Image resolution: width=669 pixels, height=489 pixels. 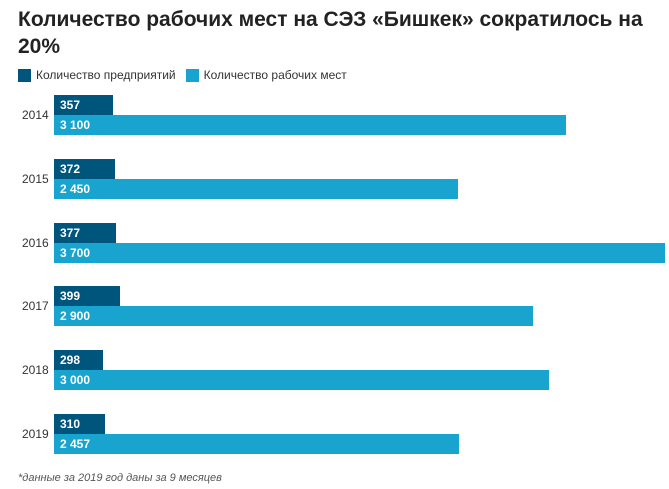 I want to click on year-label: 2019, so click(x=35, y=434).